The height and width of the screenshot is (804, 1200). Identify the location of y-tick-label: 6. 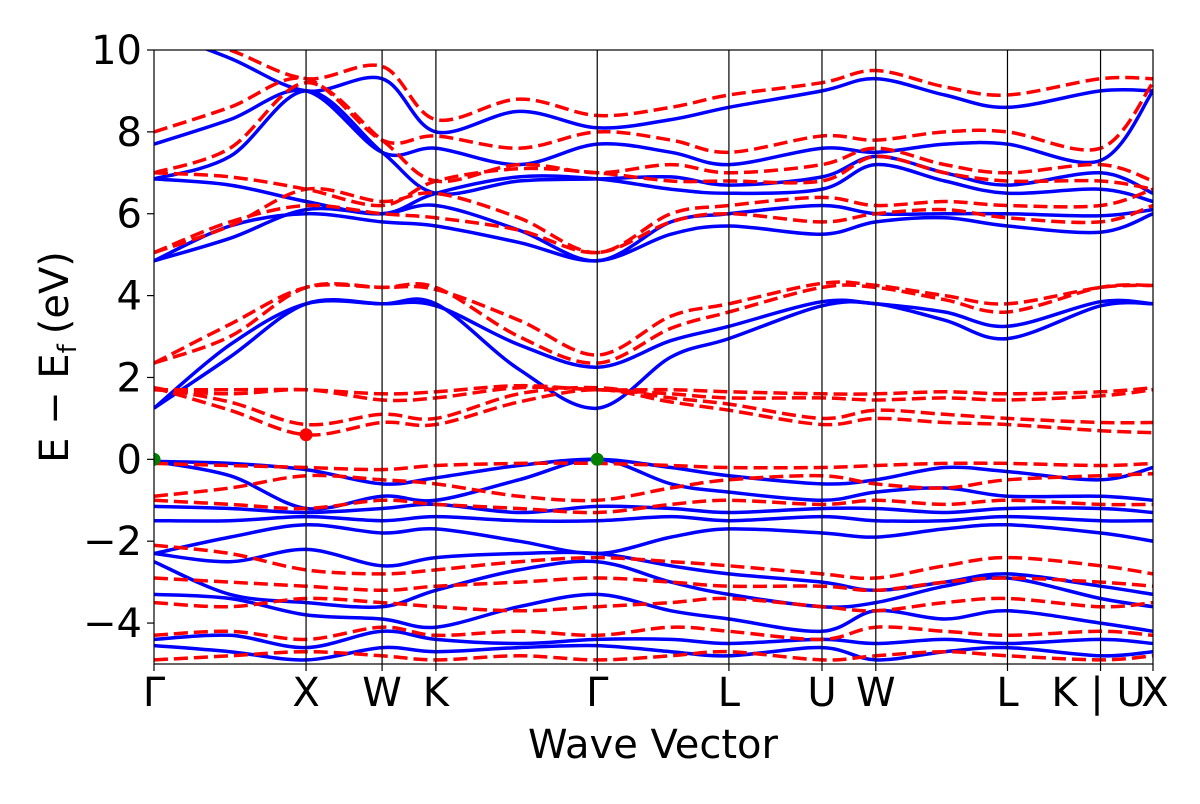
(129, 215).